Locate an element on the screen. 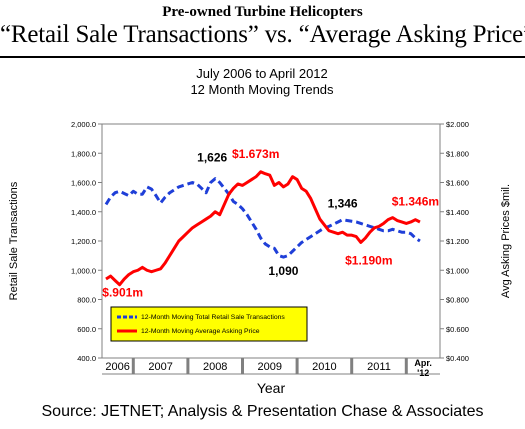  y-axis-label: Retail Sale Transactions is located at coordinates (14, 240).